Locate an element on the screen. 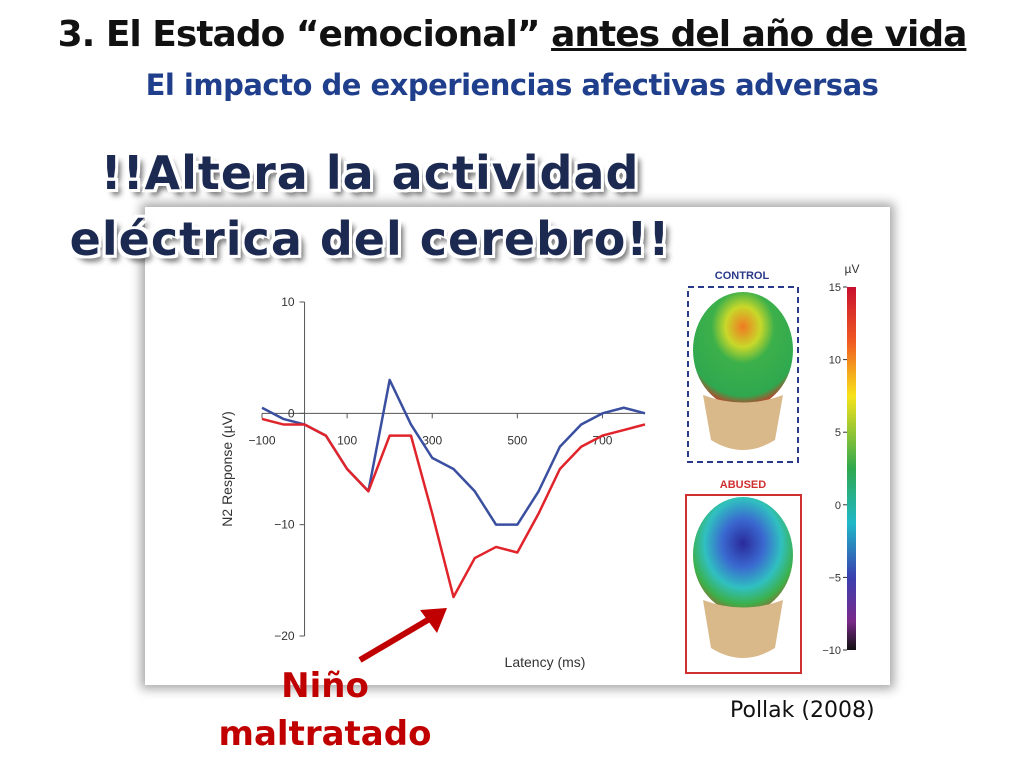 This screenshot has height=768, width=1024. title-text: 3. El Estado “emocional” is located at coordinates (299, 34).